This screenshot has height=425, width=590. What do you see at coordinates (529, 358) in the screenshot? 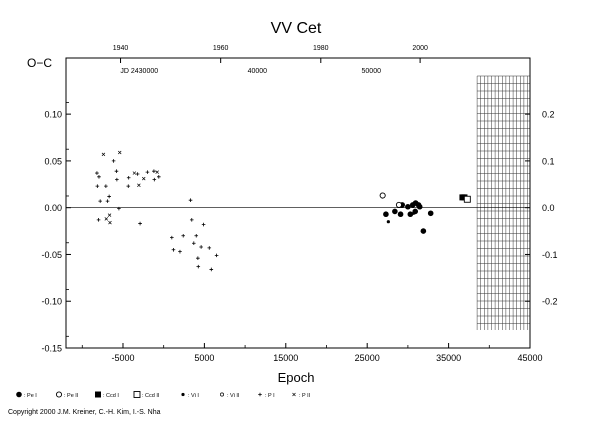
I see `x-tick-label: 45000` at bounding box center [529, 358].